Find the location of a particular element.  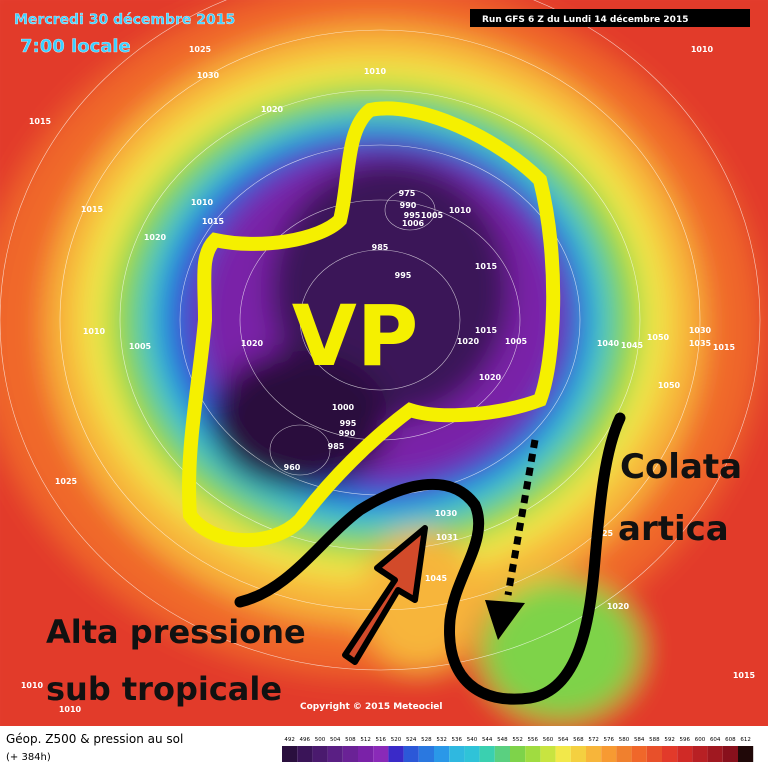

scale-label: 580 is located at coordinates (624, 740).